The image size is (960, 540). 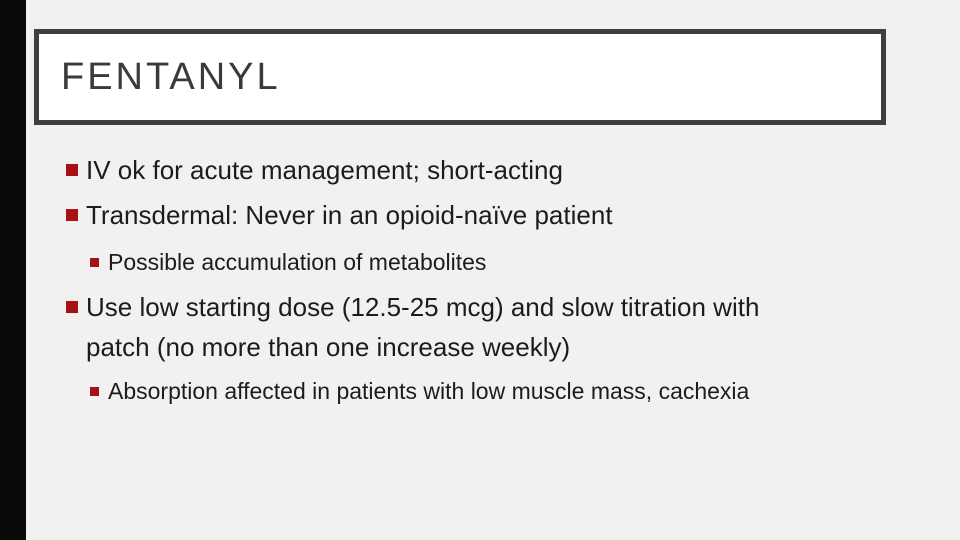 I want to click on bullet-line: Possible accumulation of metabolites, so click(x=297, y=262).